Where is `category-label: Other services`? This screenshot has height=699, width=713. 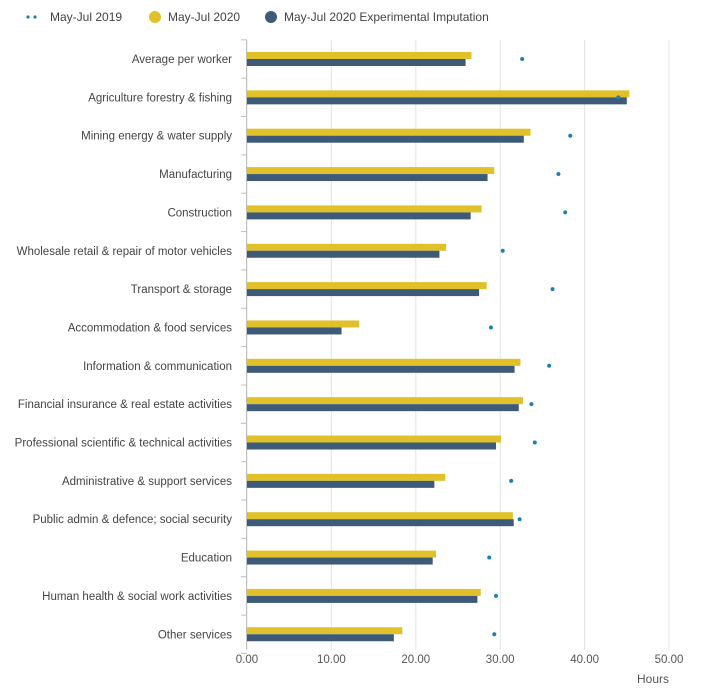
category-label: Other services is located at coordinates (195, 635).